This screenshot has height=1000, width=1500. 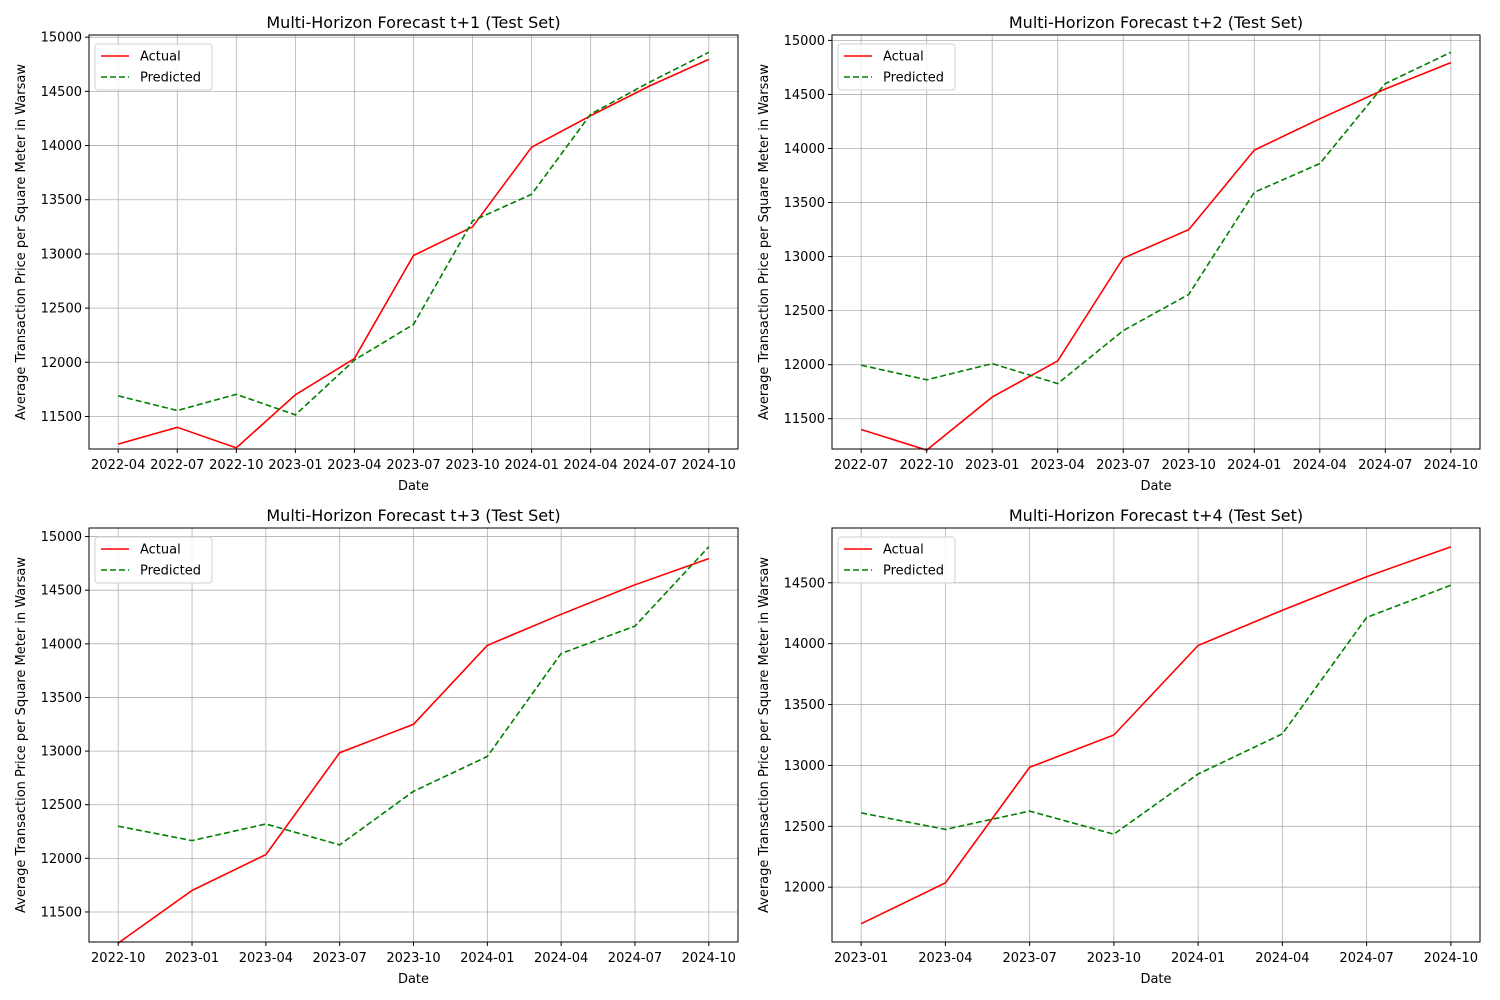 What do you see at coordinates (413, 515) in the screenshot?
I see `chart-title: Multi-Horizon Forecast t+3 (Test Set)` at bounding box center [413, 515].